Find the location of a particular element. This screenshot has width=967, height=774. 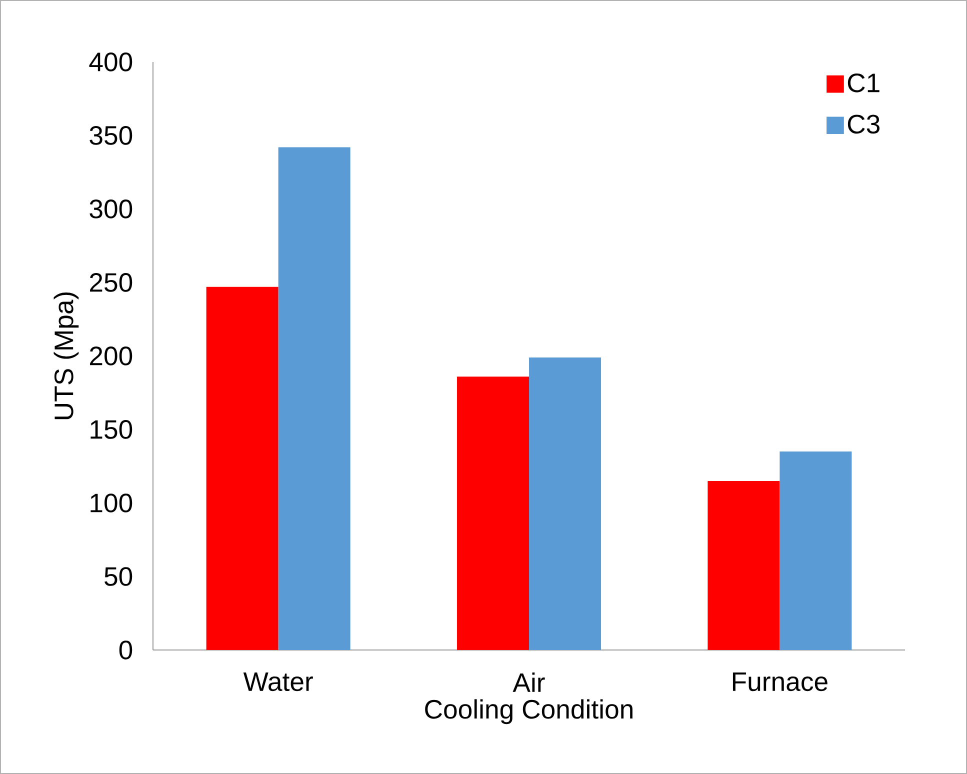

x-axis-title: Cooling Condition is located at coordinates (528, 711).